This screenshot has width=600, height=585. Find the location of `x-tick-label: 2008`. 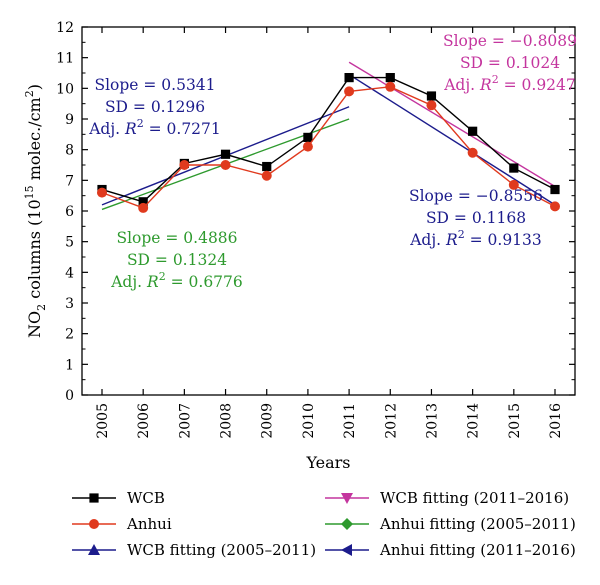

x-tick-label: 2008 is located at coordinates (227, 421).